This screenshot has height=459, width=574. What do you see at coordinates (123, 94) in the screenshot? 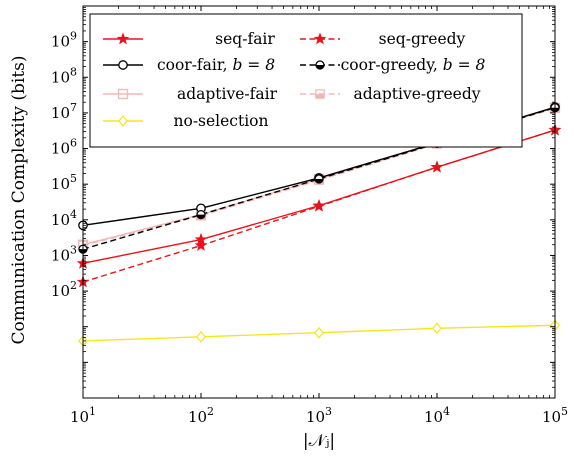
I see `square-marker` at bounding box center [123, 94].